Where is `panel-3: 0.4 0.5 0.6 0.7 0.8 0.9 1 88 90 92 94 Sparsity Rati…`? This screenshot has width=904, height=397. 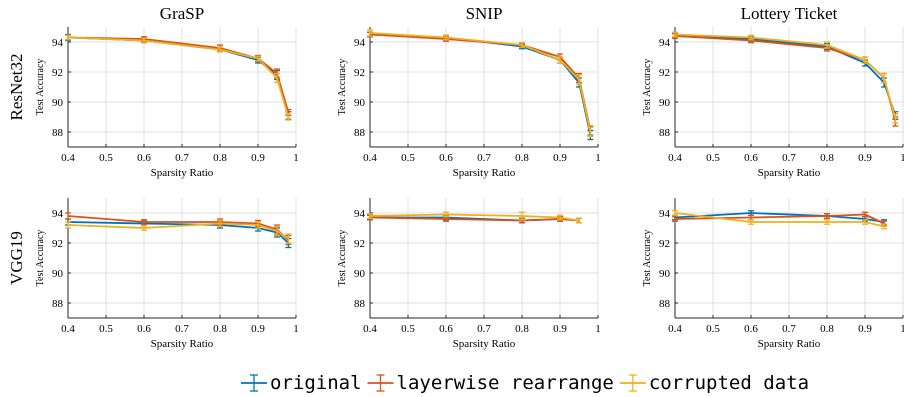
panel-3: 0.4 0.5 0.6 0.7 0.8 0.9 1 88 90 92 94 Sparsity Rati… is located at coordinates (773, 91).